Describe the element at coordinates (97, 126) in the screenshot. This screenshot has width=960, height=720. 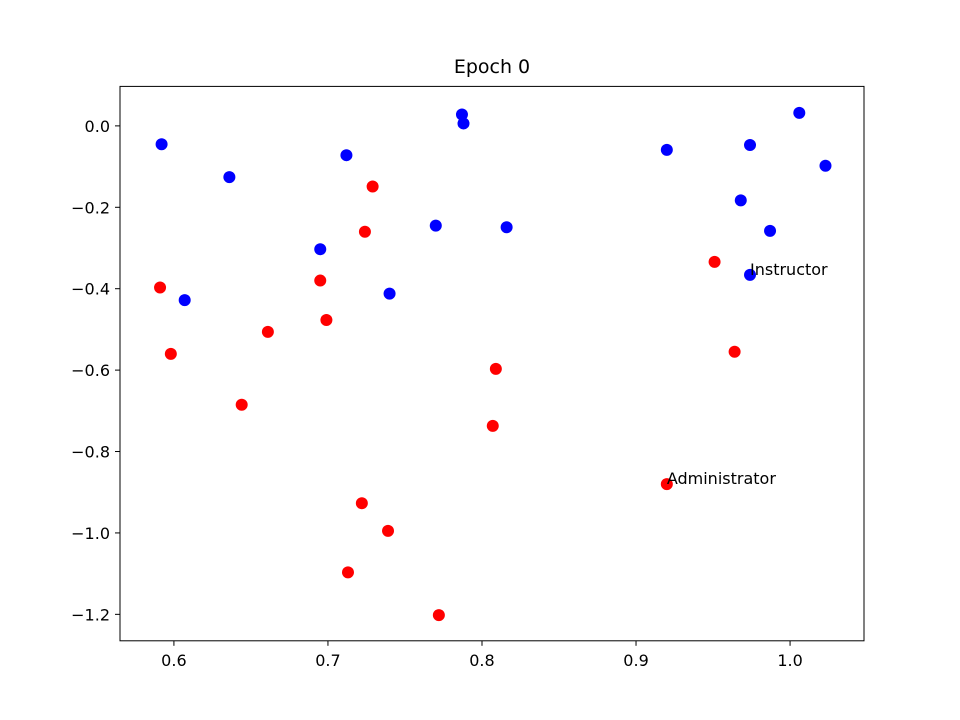
I see `y-tick-label-0: 0.0` at that location.